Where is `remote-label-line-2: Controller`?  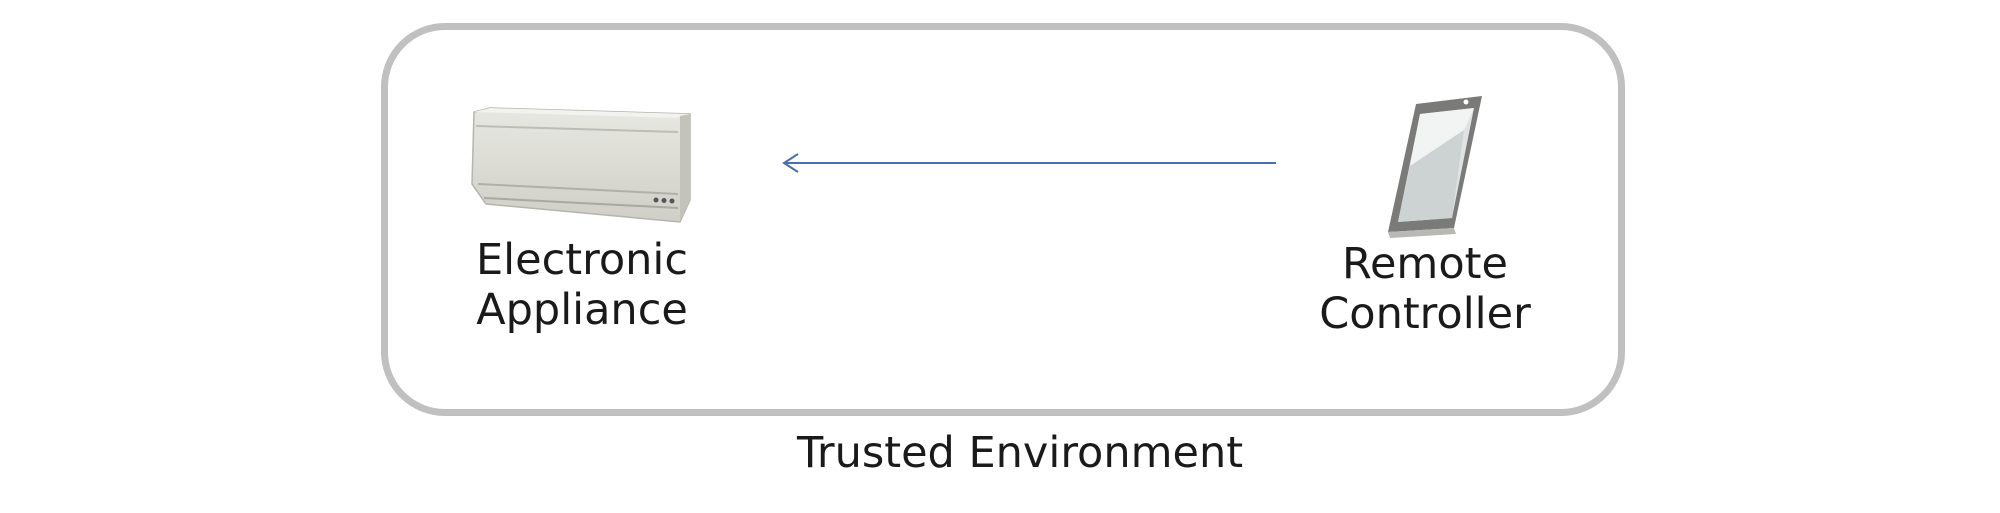
remote-label-line-2: Controller is located at coordinates (1425, 314).